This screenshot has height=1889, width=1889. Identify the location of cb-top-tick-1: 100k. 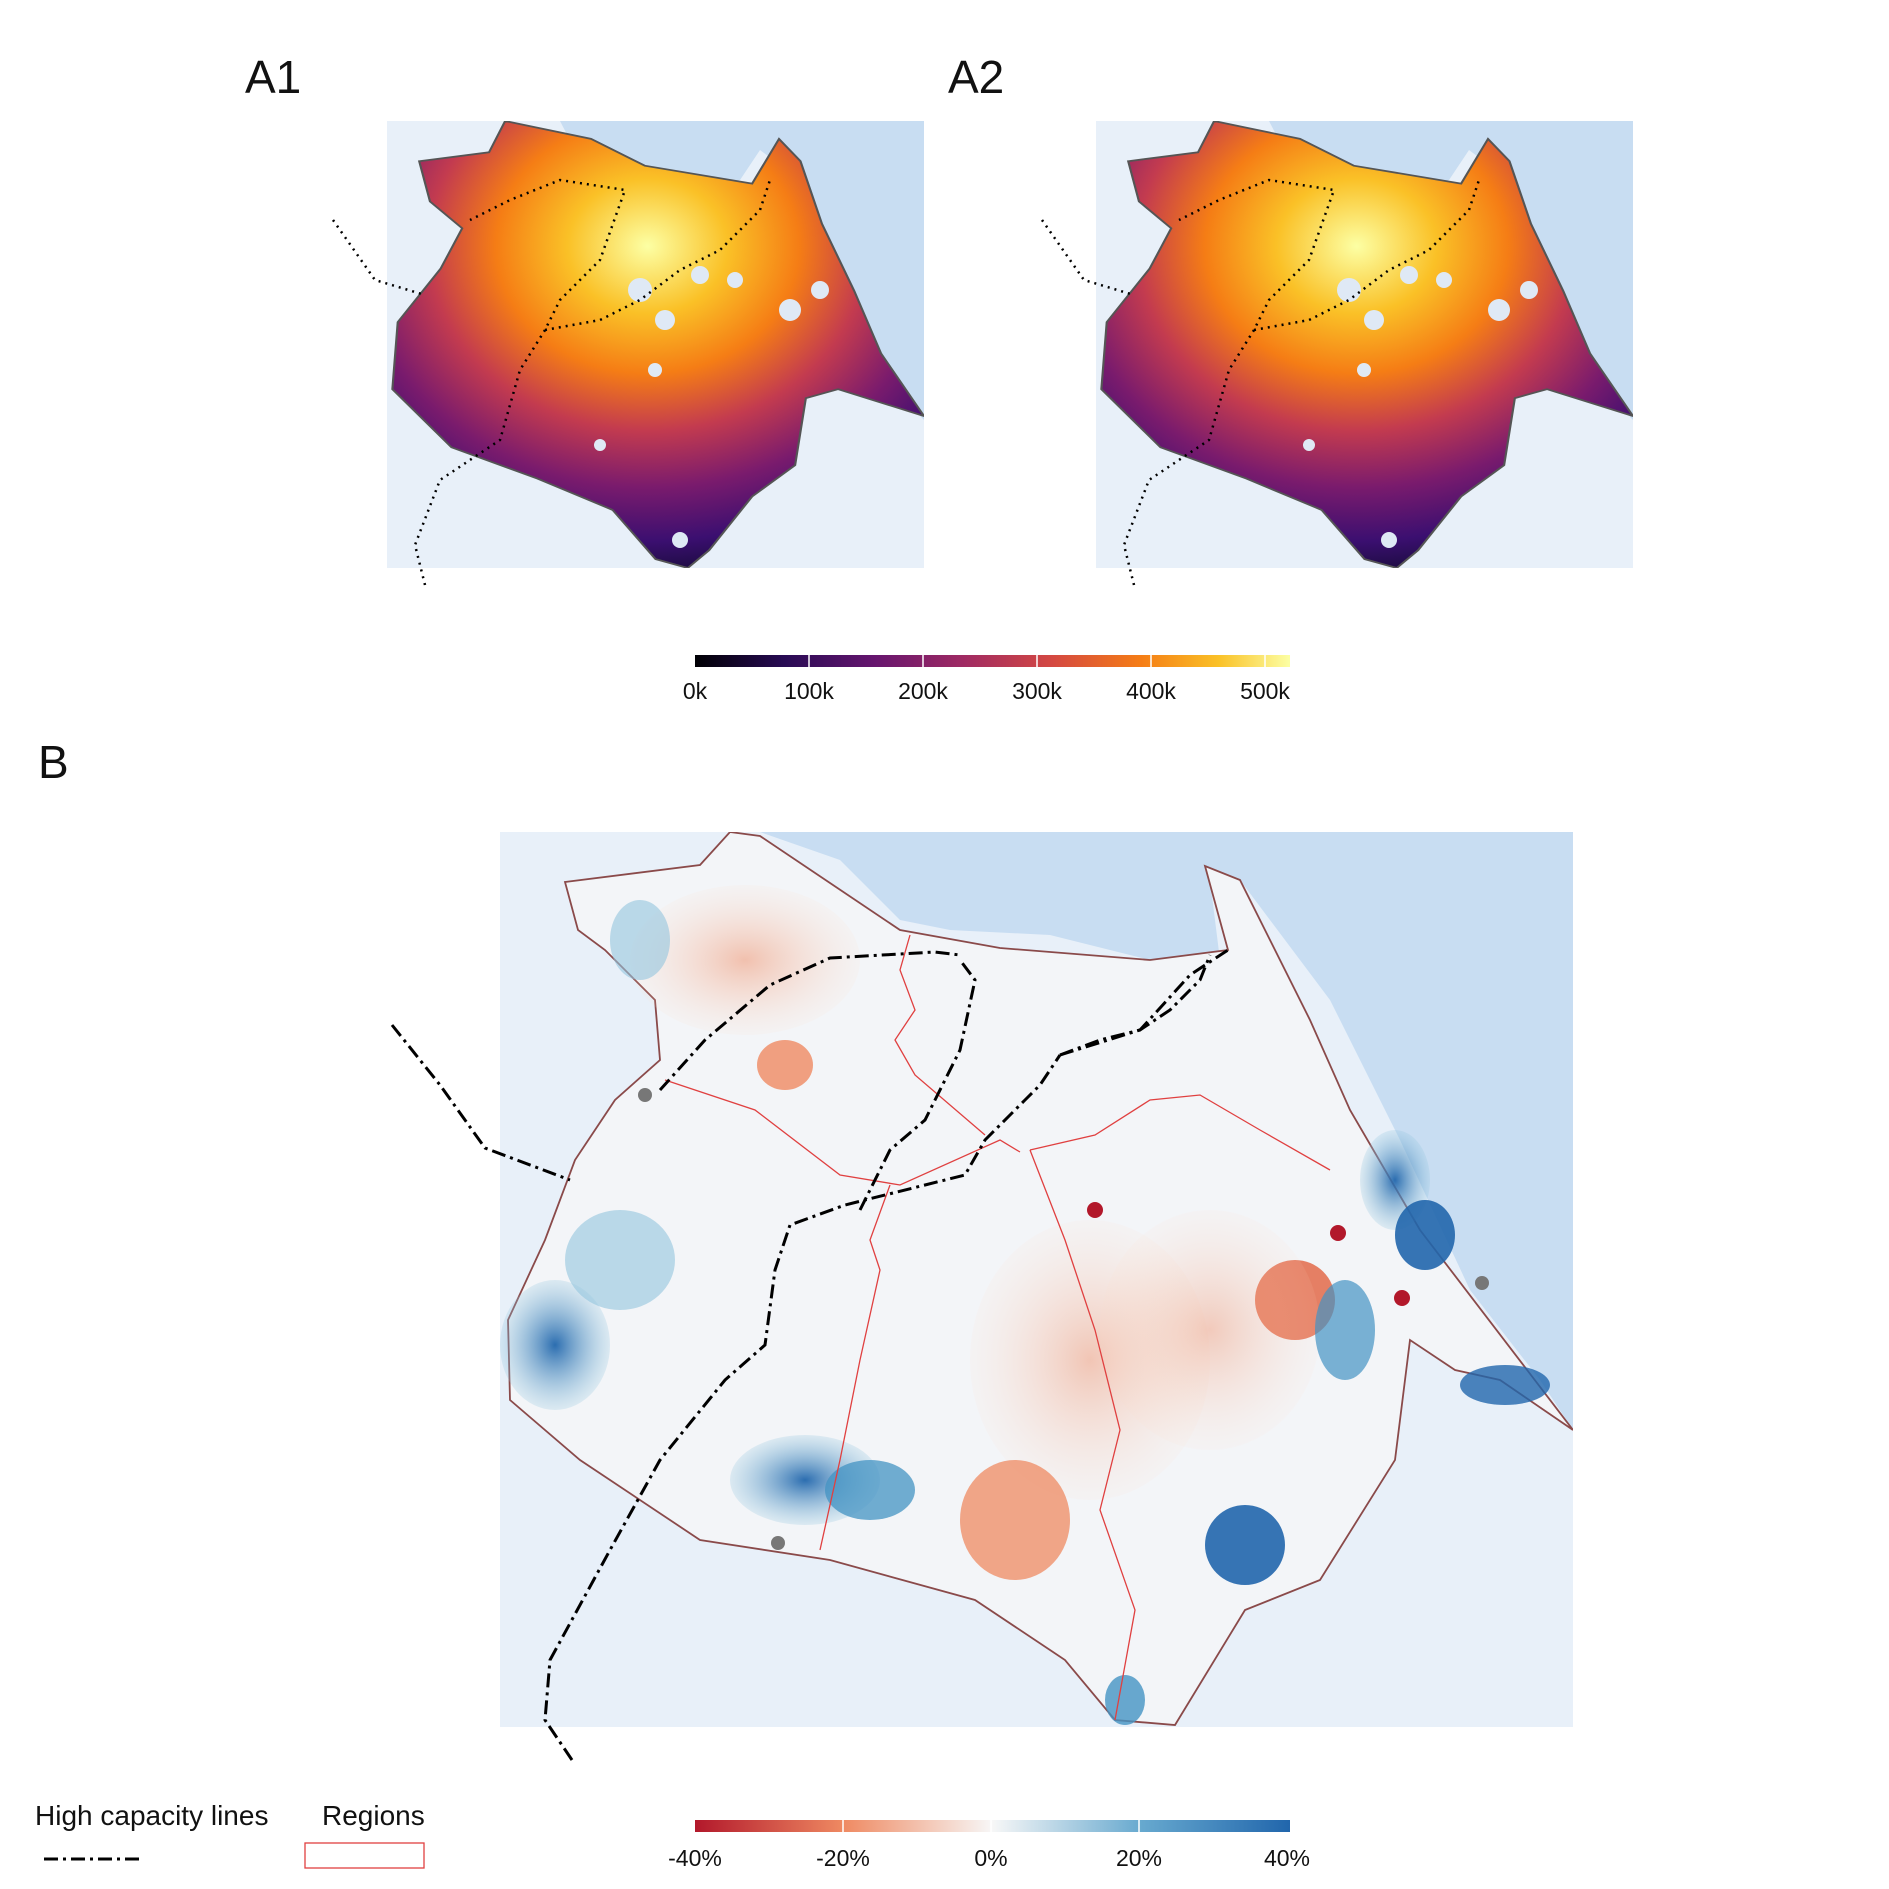
(809, 691).